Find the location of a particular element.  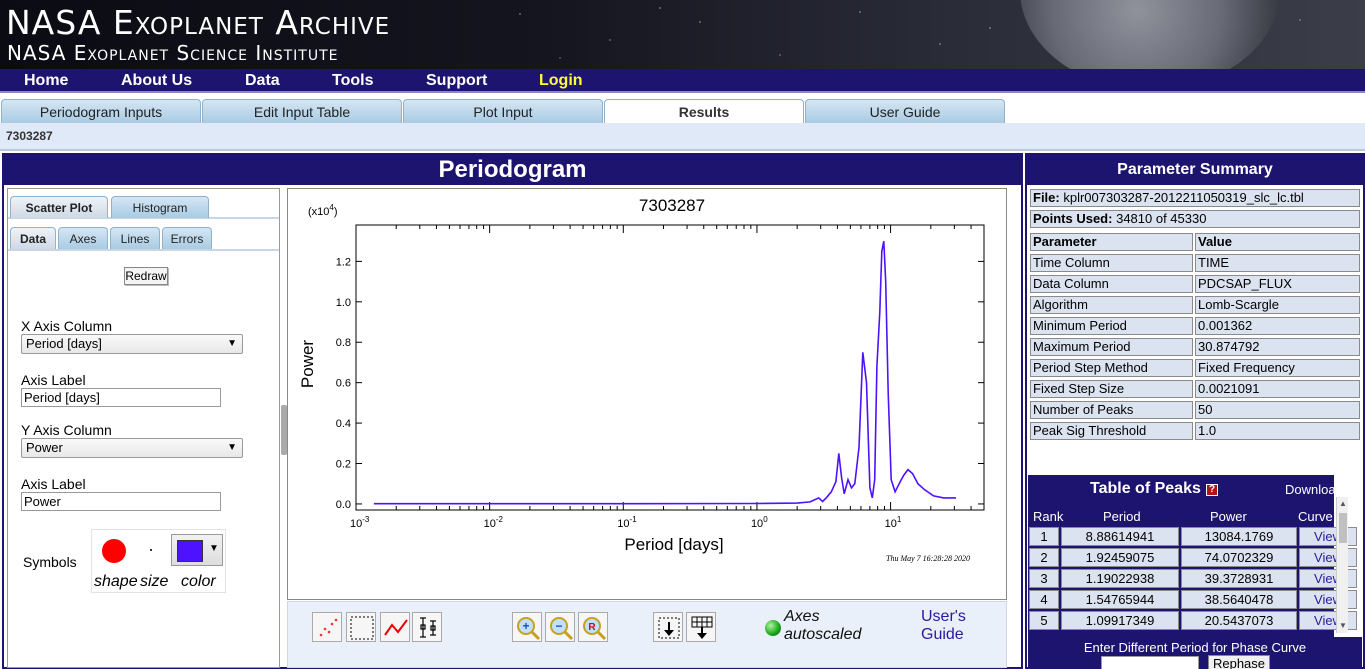

symbol-shape-circle-icon is located at coordinates (114, 551).